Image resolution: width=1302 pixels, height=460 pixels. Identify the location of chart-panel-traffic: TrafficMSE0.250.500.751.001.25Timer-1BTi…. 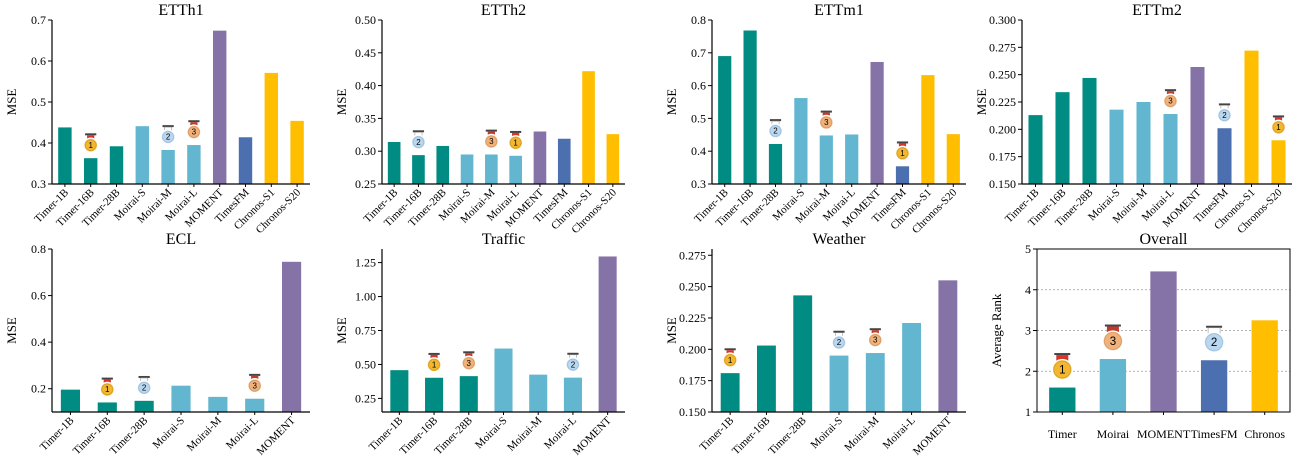
(479, 344).